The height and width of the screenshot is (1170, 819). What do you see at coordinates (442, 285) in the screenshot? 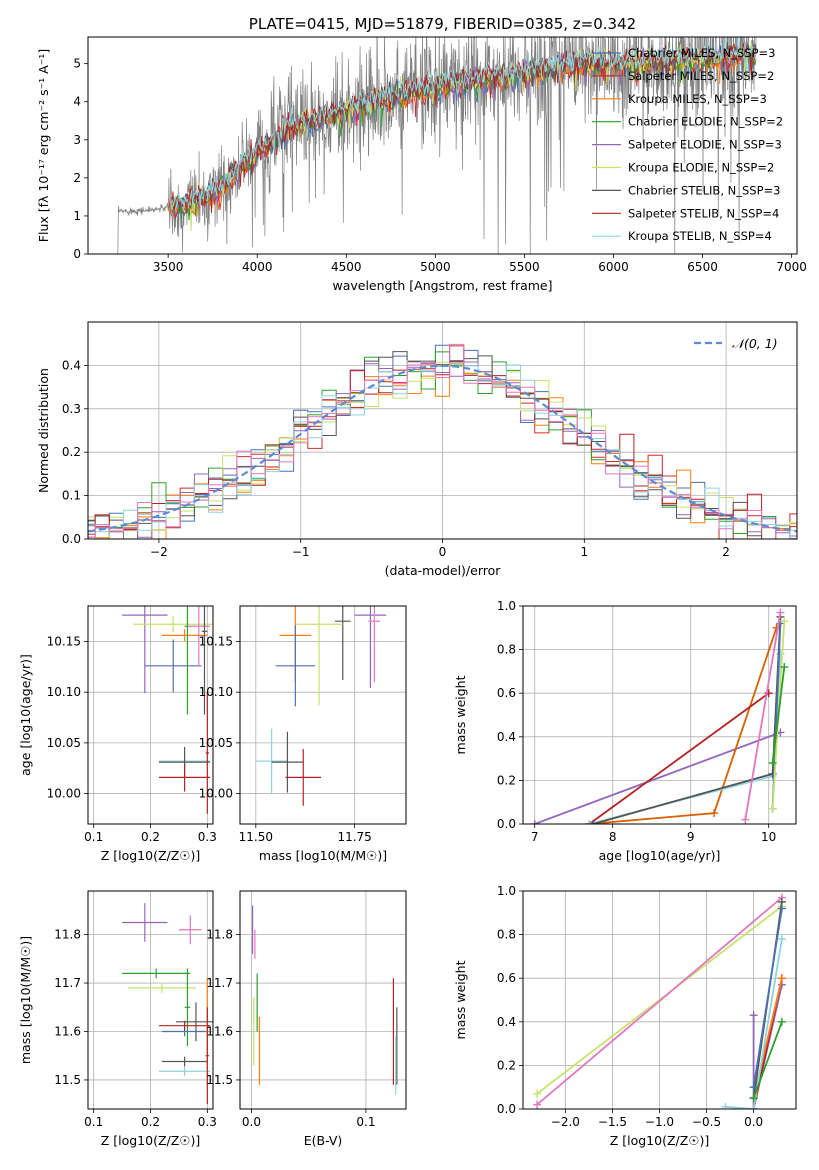
I see `x-axis-label: wavelength [Angstrom, rest frame]` at bounding box center [442, 285].